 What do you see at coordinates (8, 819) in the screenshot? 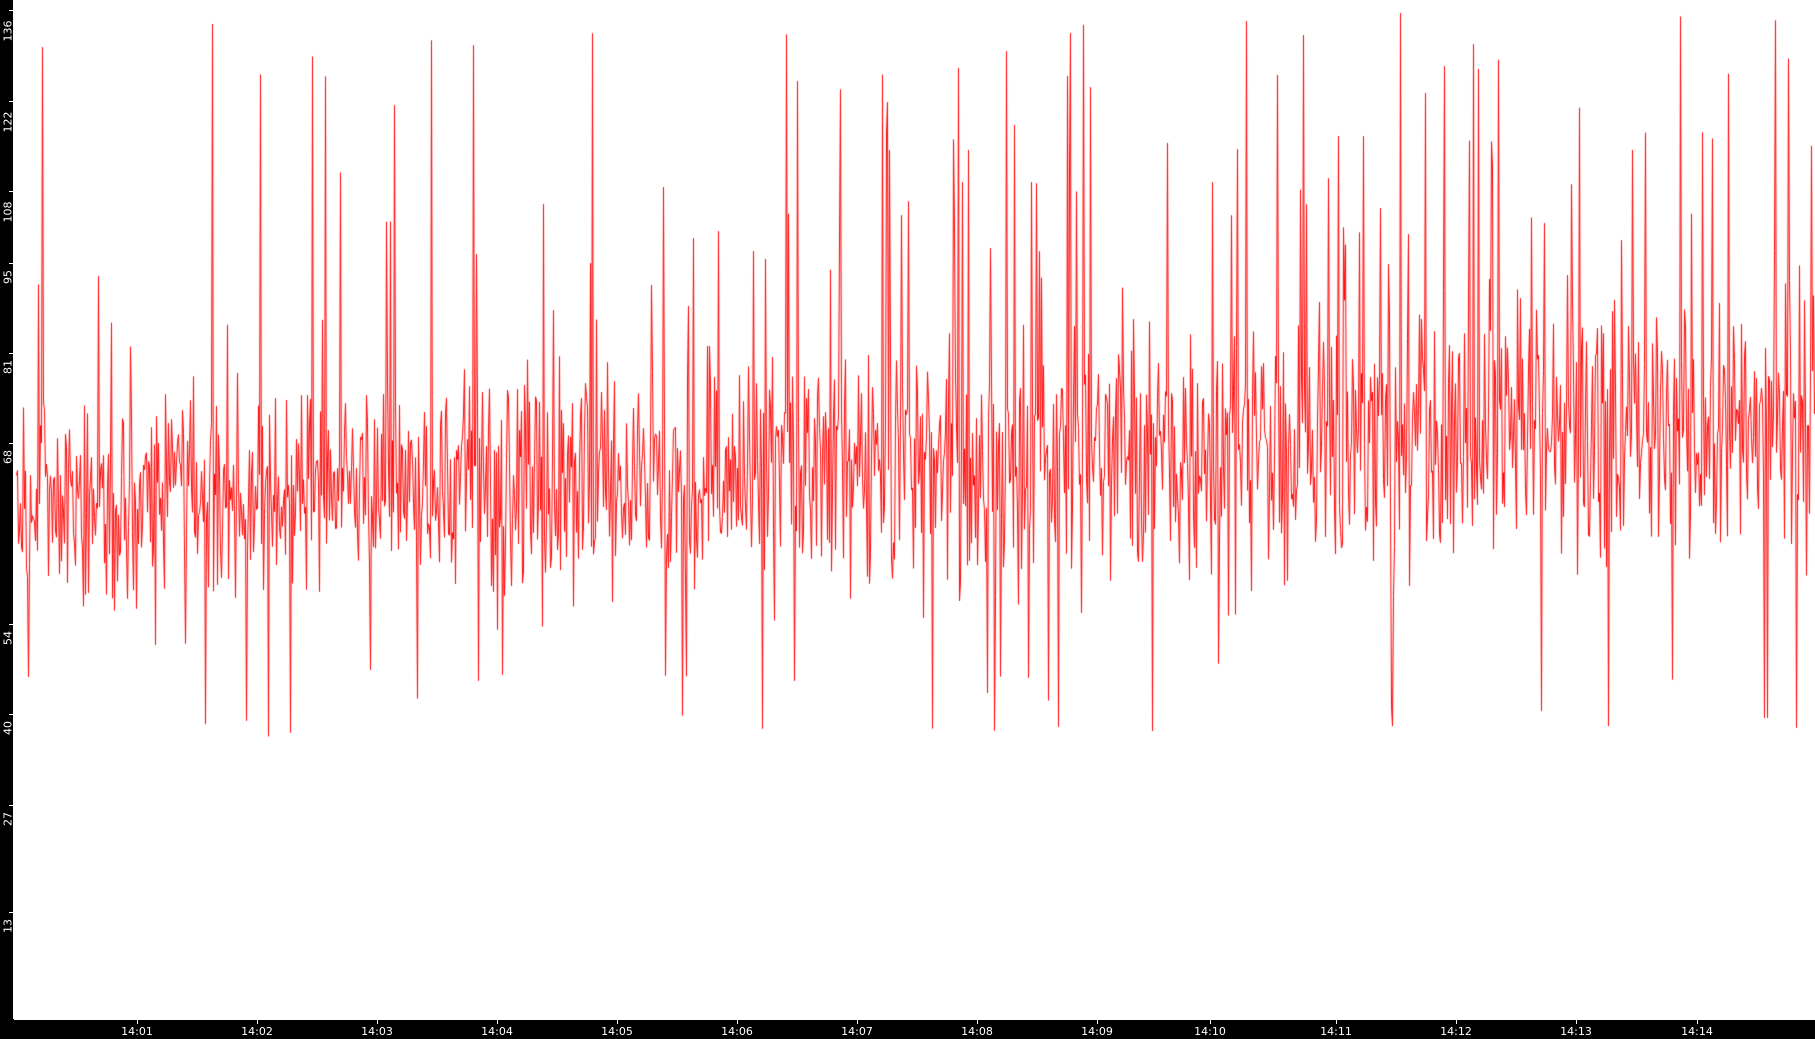
I see `y-tick-label: 27` at bounding box center [8, 819].